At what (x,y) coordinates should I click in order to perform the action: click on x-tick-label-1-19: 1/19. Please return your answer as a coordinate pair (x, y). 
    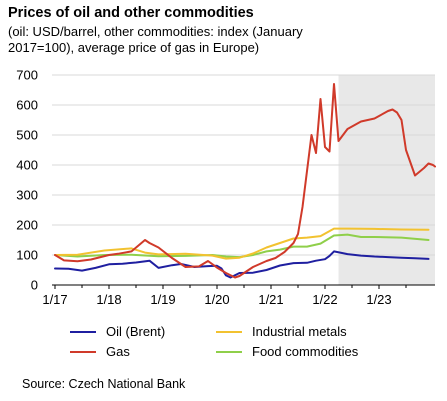
    Looking at the image, I should click on (162, 299).